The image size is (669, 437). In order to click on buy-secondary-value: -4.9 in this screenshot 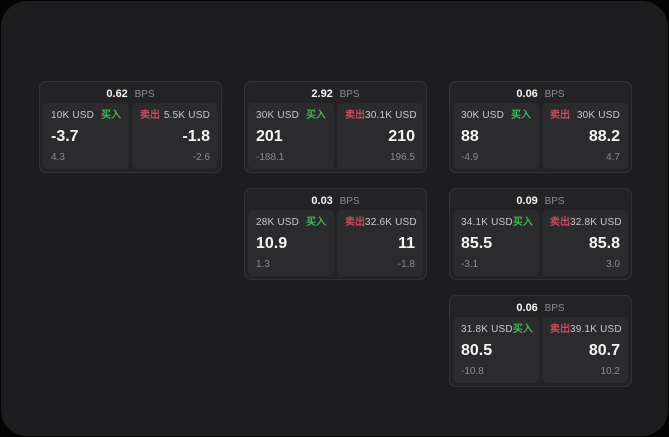, I will do `click(470, 157)`.